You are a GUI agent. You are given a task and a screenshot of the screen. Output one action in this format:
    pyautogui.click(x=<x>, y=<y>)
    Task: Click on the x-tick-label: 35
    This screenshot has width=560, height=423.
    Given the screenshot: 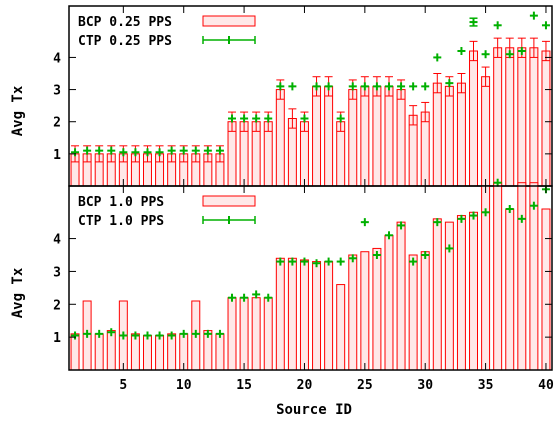 What is the action you would take?
    pyautogui.click(x=486, y=385)
    